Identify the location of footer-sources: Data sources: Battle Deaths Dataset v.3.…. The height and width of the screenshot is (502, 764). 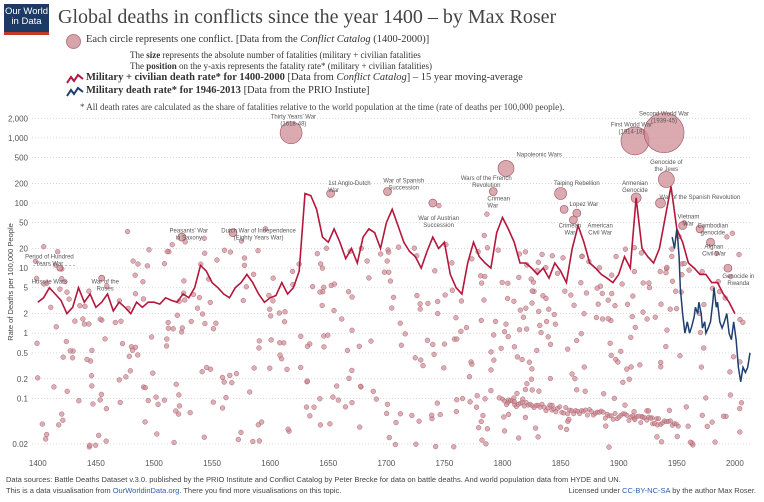
(313, 479).